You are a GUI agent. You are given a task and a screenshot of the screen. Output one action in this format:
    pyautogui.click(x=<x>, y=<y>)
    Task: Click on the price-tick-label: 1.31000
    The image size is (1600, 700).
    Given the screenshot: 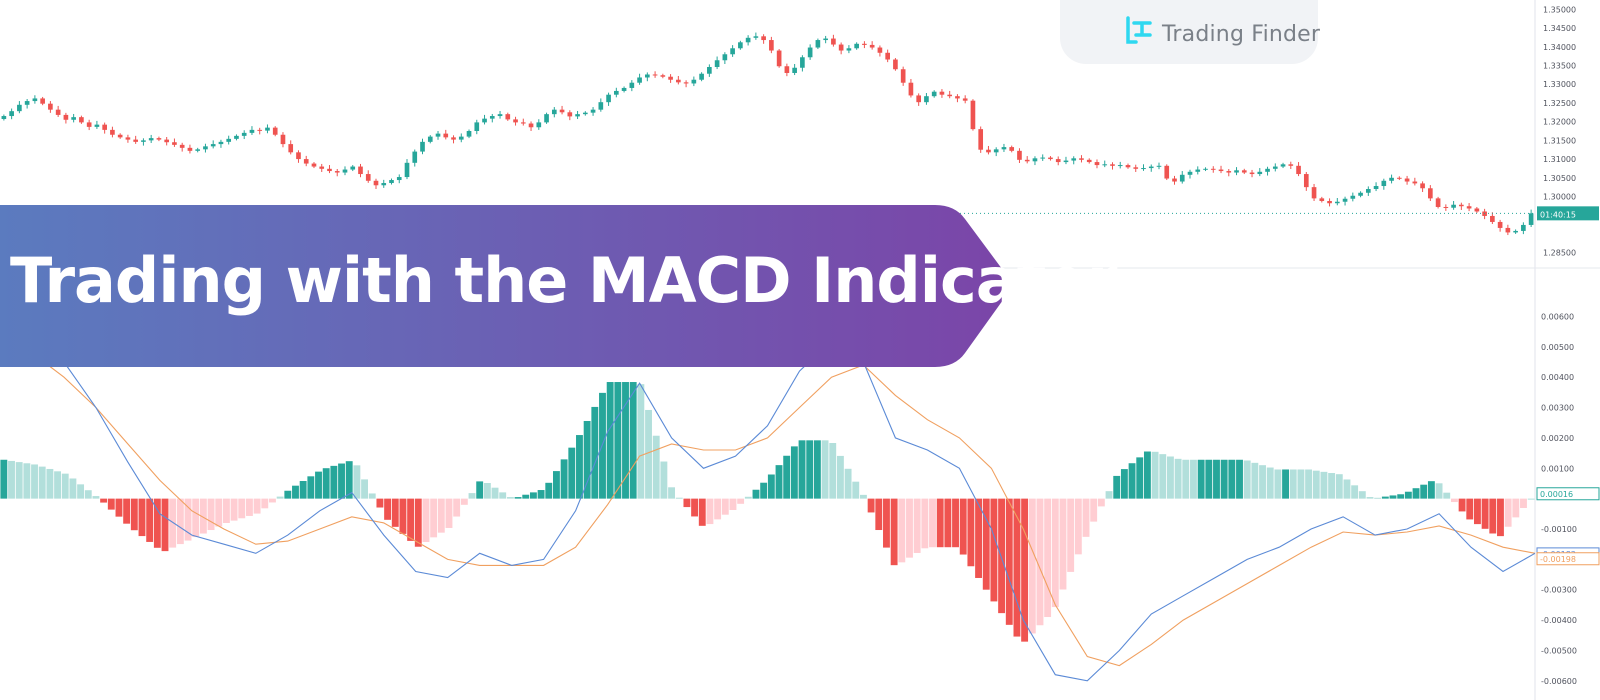 What is the action you would take?
    pyautogui.click(x=1559, y=159)
    